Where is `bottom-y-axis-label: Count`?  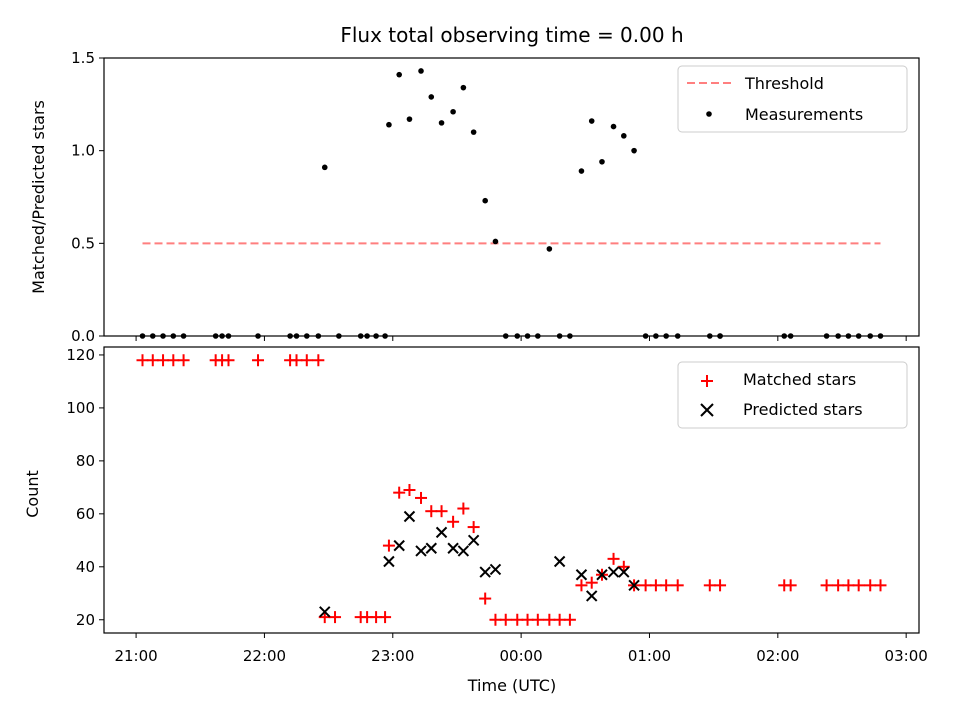
bottom-y-axis-label: Count is located at coordinates (32, 494).